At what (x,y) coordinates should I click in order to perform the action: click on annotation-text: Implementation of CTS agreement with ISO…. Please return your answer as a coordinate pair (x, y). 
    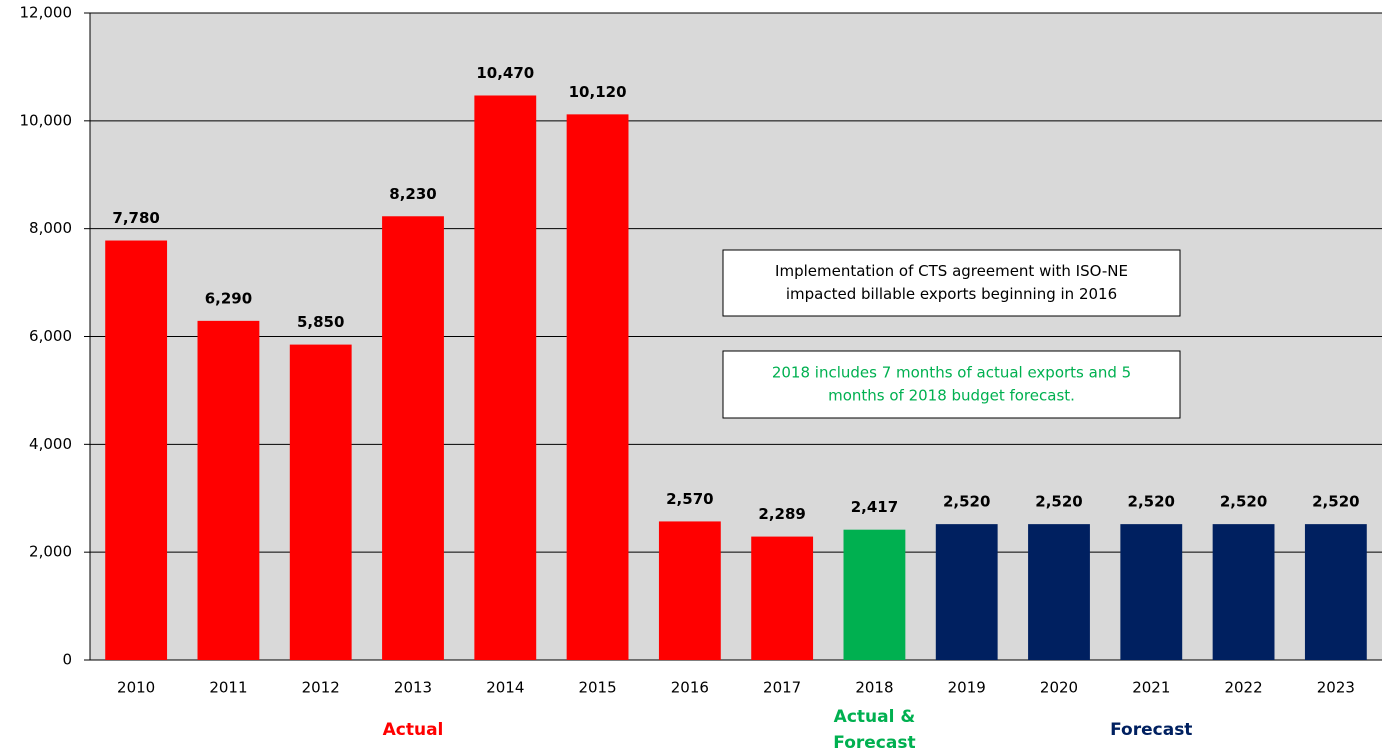
    Looking at the image, I should click on (951, 271).